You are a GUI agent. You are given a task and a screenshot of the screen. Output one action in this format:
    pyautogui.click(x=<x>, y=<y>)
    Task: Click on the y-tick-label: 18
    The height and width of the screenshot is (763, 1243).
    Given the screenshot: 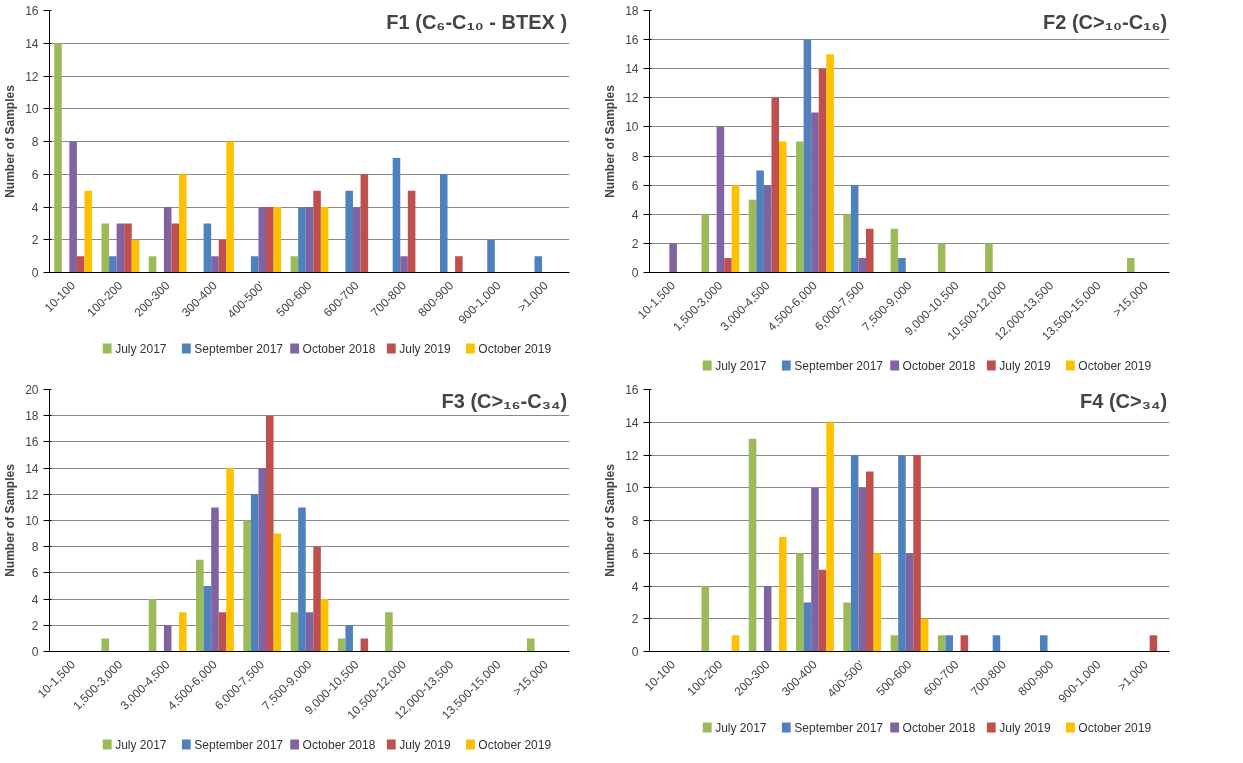 What is the action you would take?
    pyautogui.click(x=632, y=11)
    